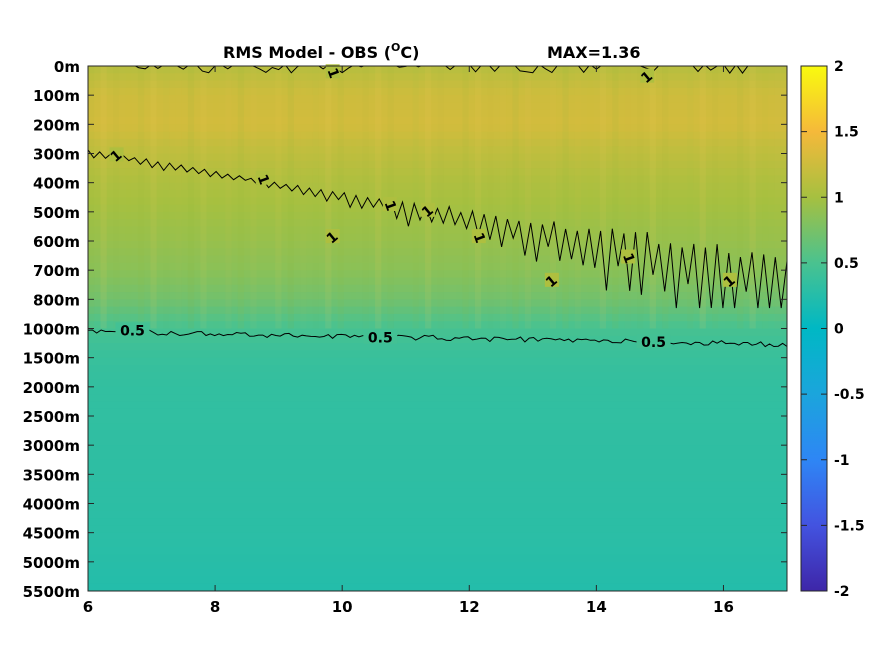  I want to click on y-tick-label: 1500m, so click(51, 359).